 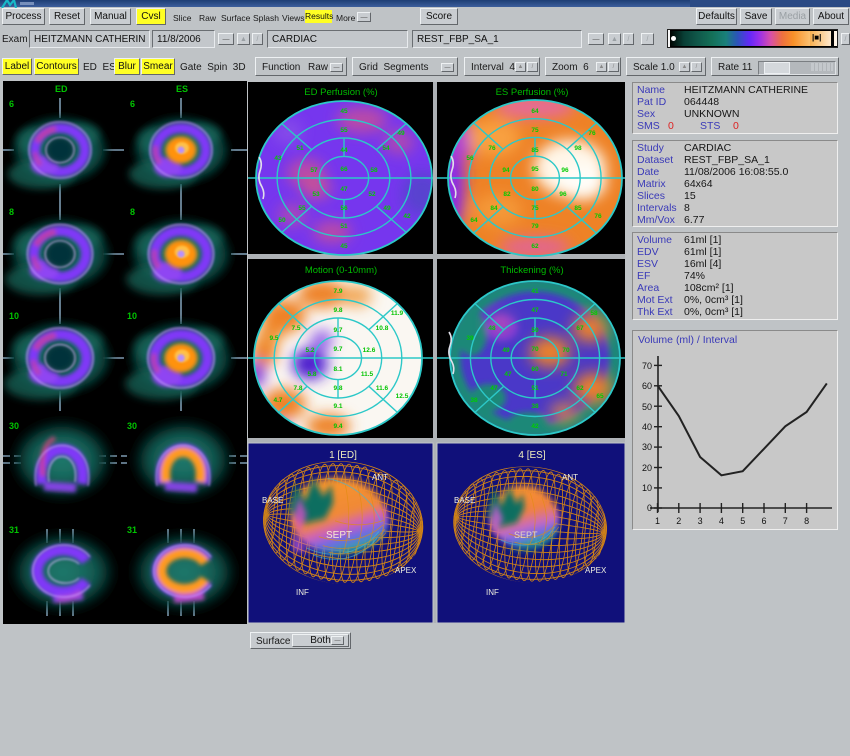 I want to click on svg-text: 66, so click(x=344, y=169).